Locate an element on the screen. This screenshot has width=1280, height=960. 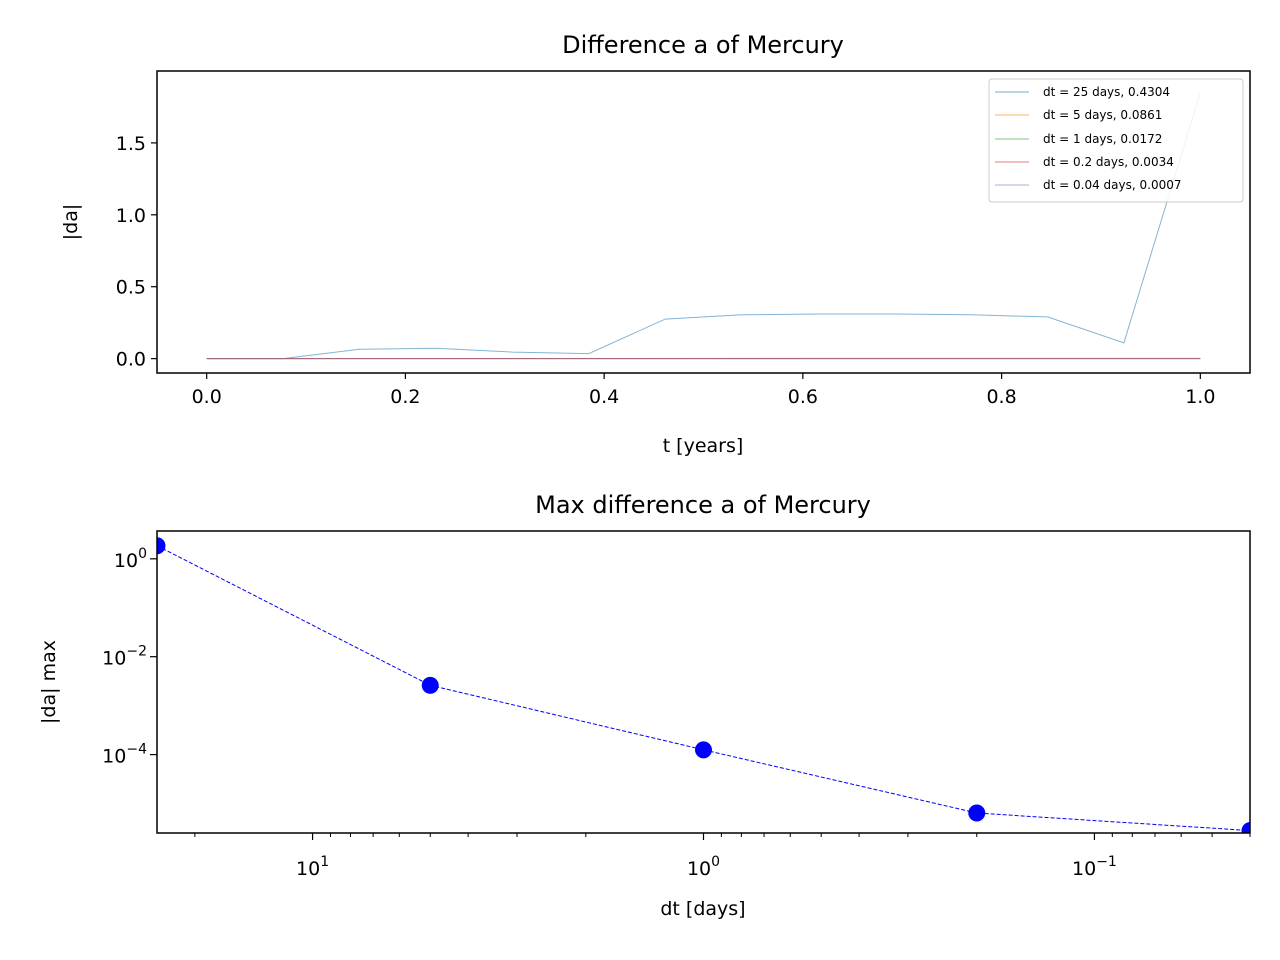
chart2-title: Max difference a of Mercury is located at coordinates (703, 505).